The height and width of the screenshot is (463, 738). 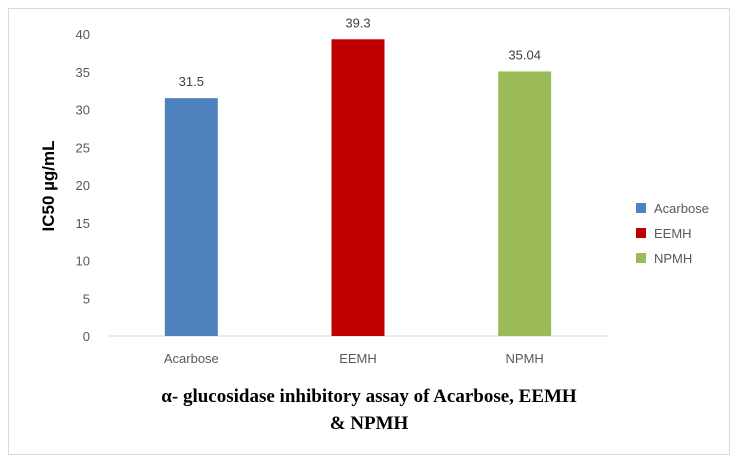 What do you see at coordinates (524, 54) in the screenshot?
I see `data-label: 35.04` at bounding box center [524, 54].